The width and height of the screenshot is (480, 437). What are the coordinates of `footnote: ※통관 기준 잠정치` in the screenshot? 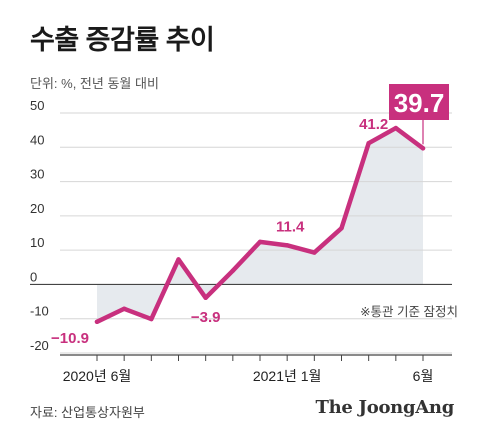 It's located at (409, 312).